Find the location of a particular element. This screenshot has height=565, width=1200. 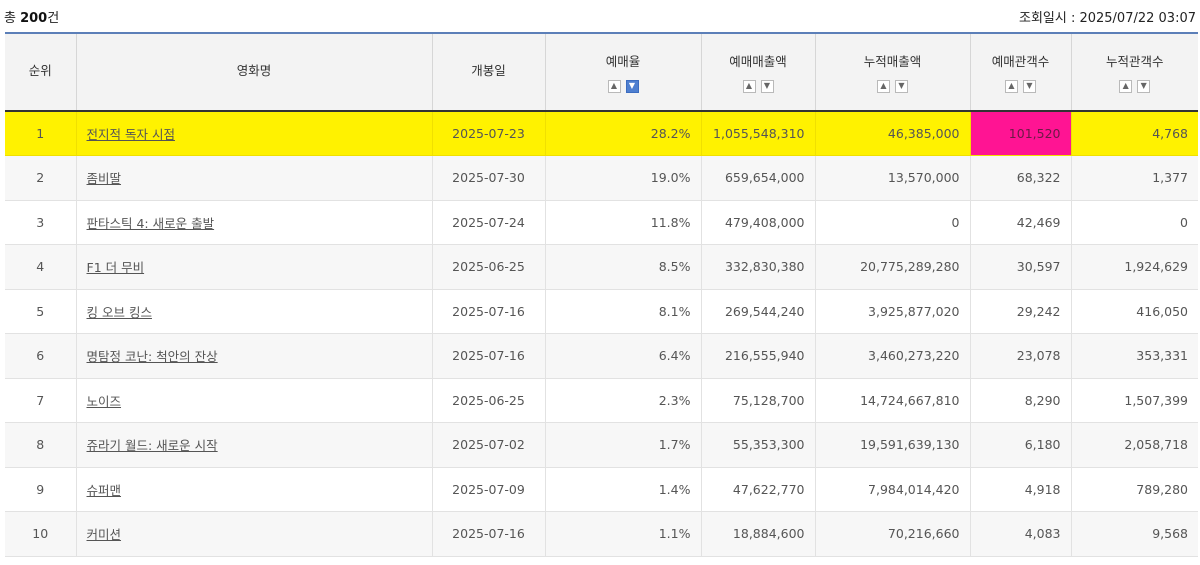

cell-title: 명탐정 코난: 척안의 잔상 is located at coordinates (253, 356).